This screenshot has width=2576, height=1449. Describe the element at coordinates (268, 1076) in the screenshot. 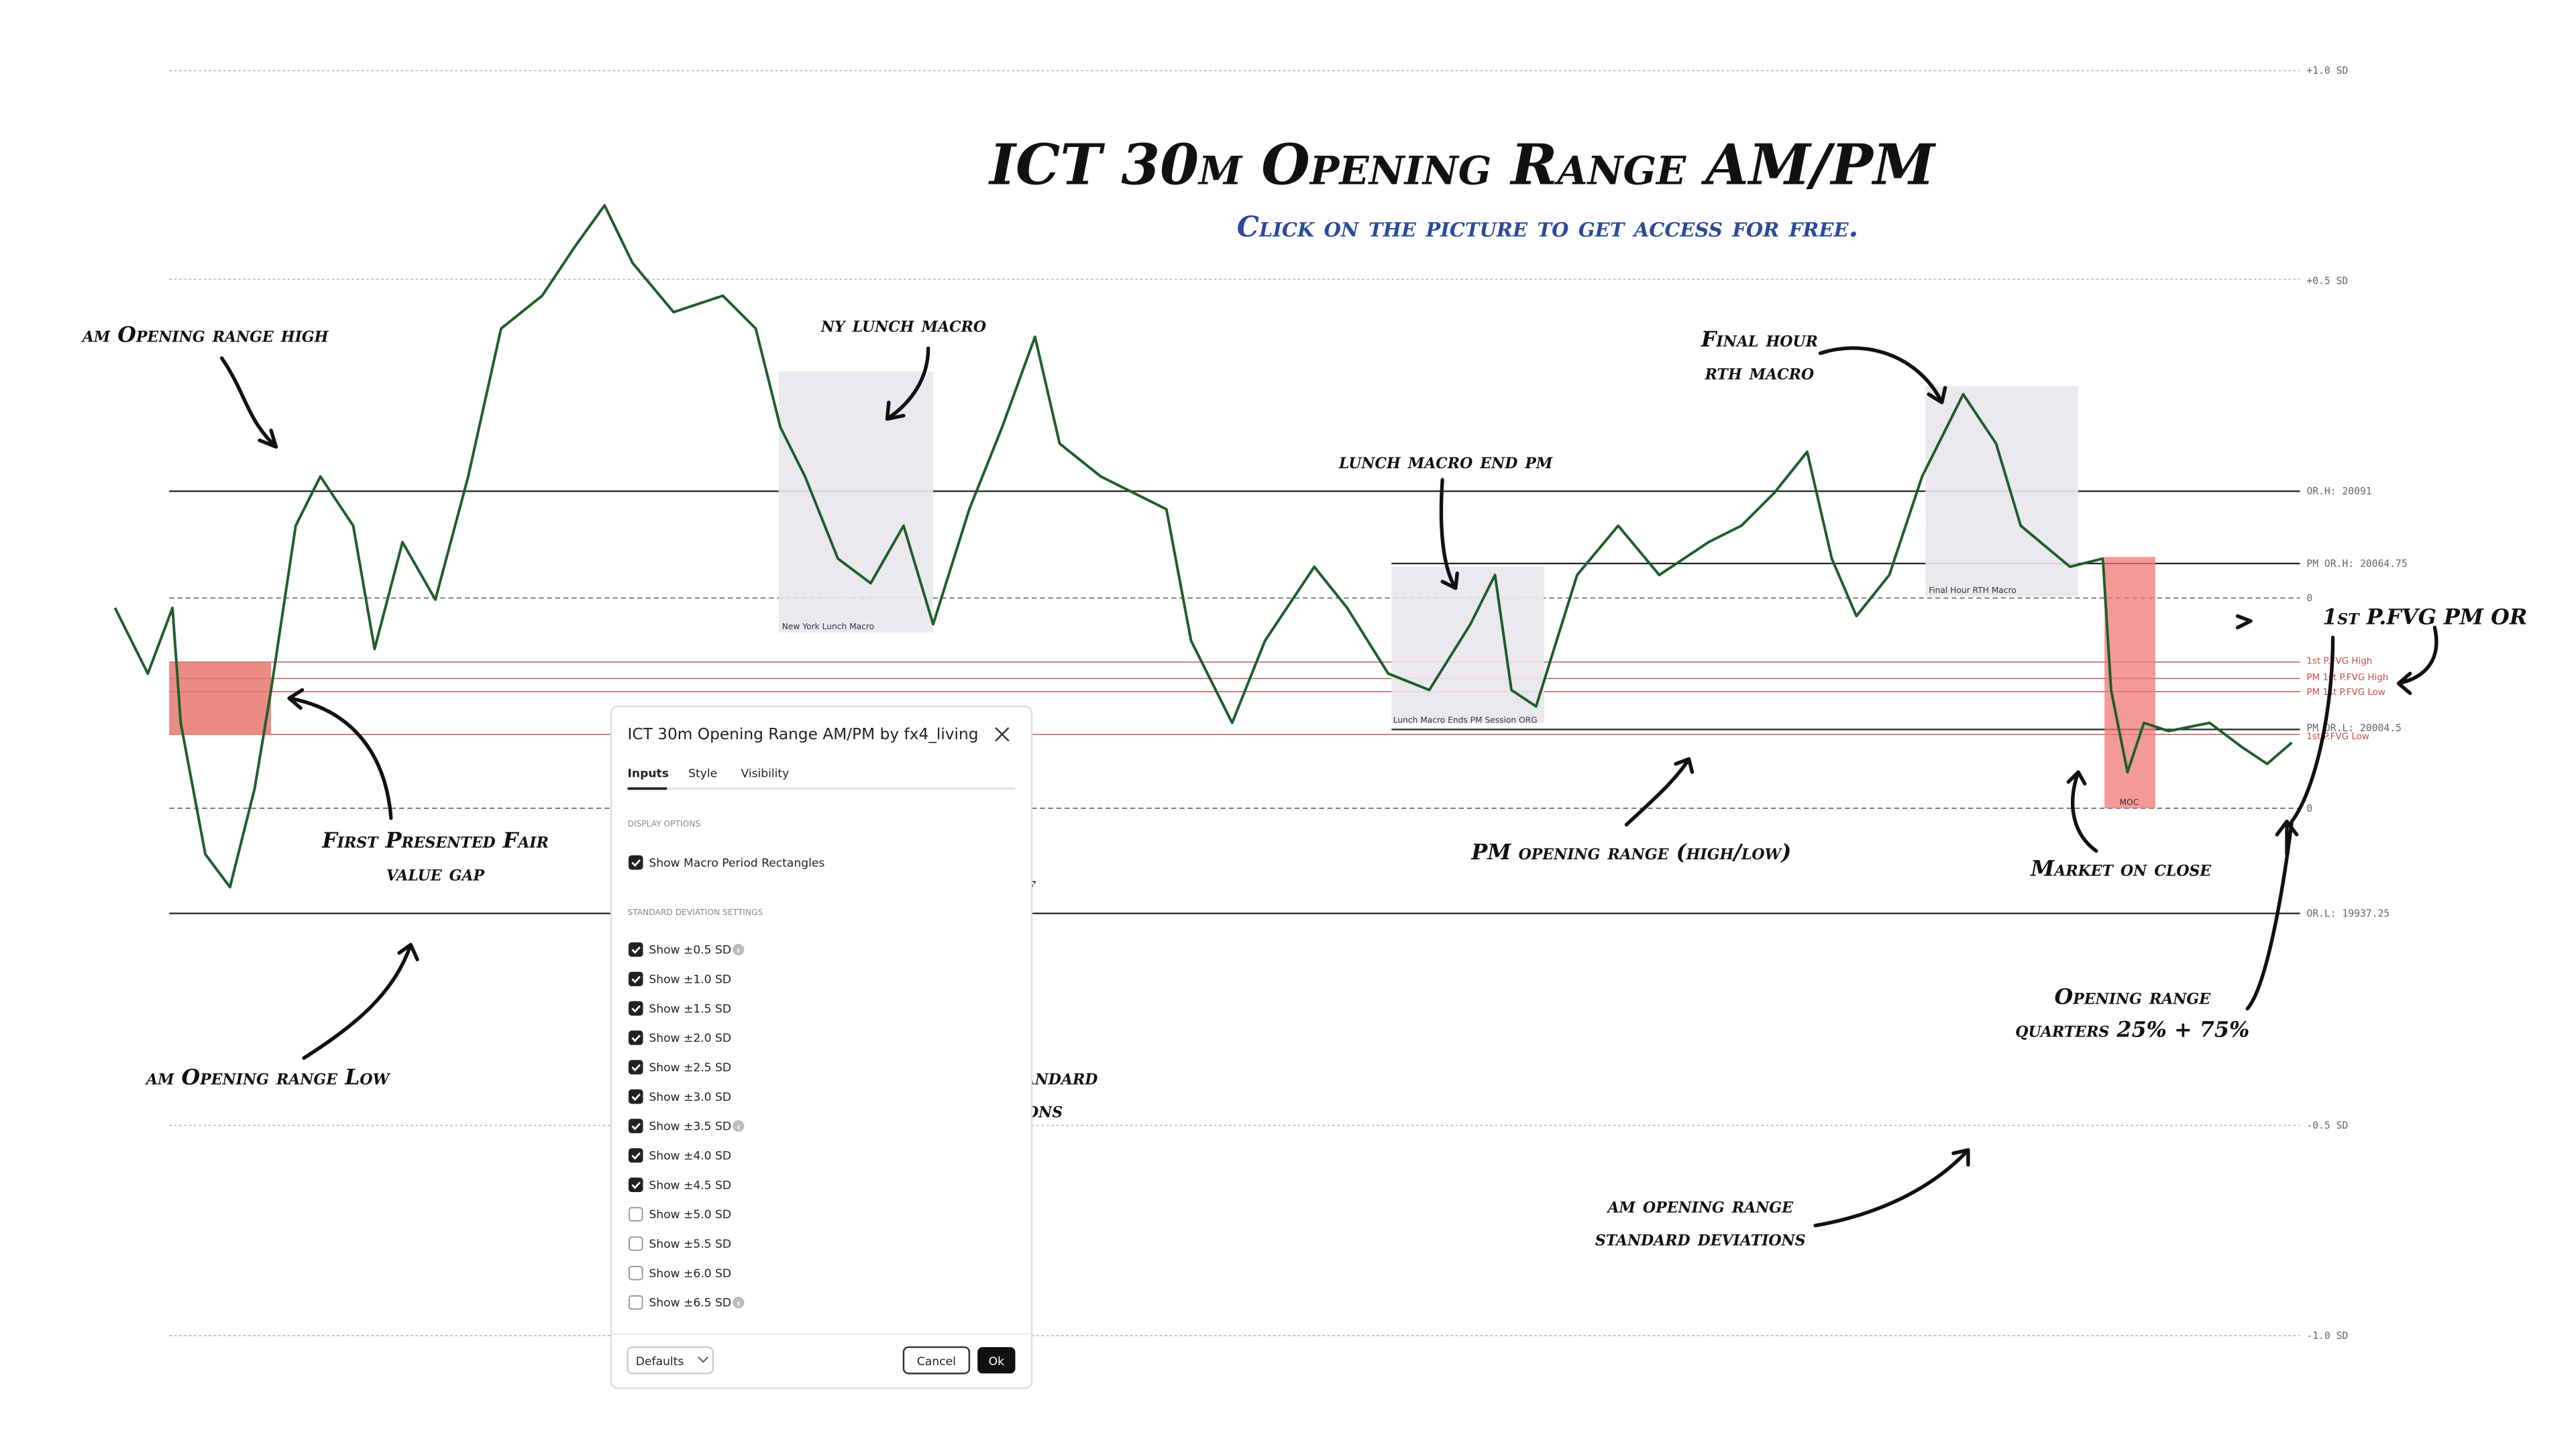

I see `annotation: am Opening range Low` at that location.